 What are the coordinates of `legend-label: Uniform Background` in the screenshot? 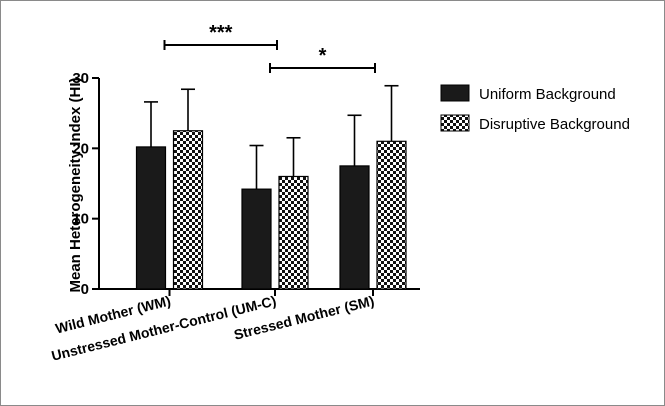 It's located at (547, 94).